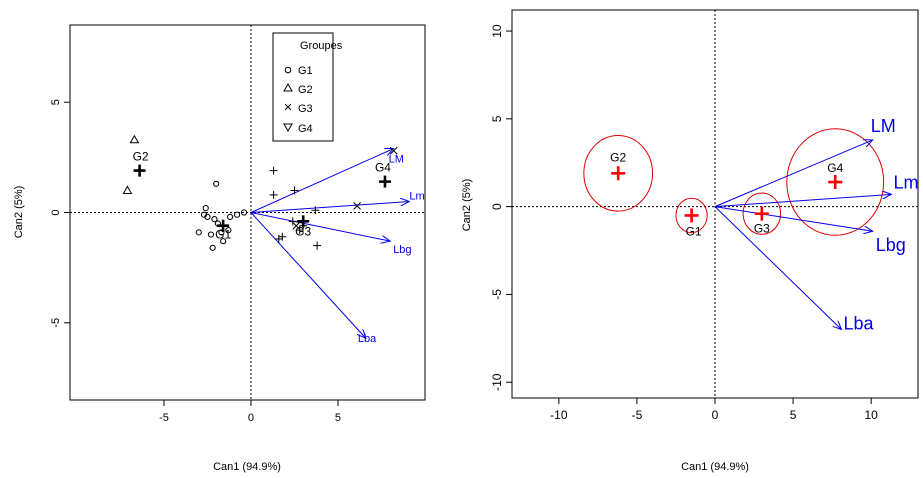 This screenshot has width=923, height=478. Describe the element at coordinates (288, 87) in the screenshot. I see `triangle-up-symbol-icon` at that location.